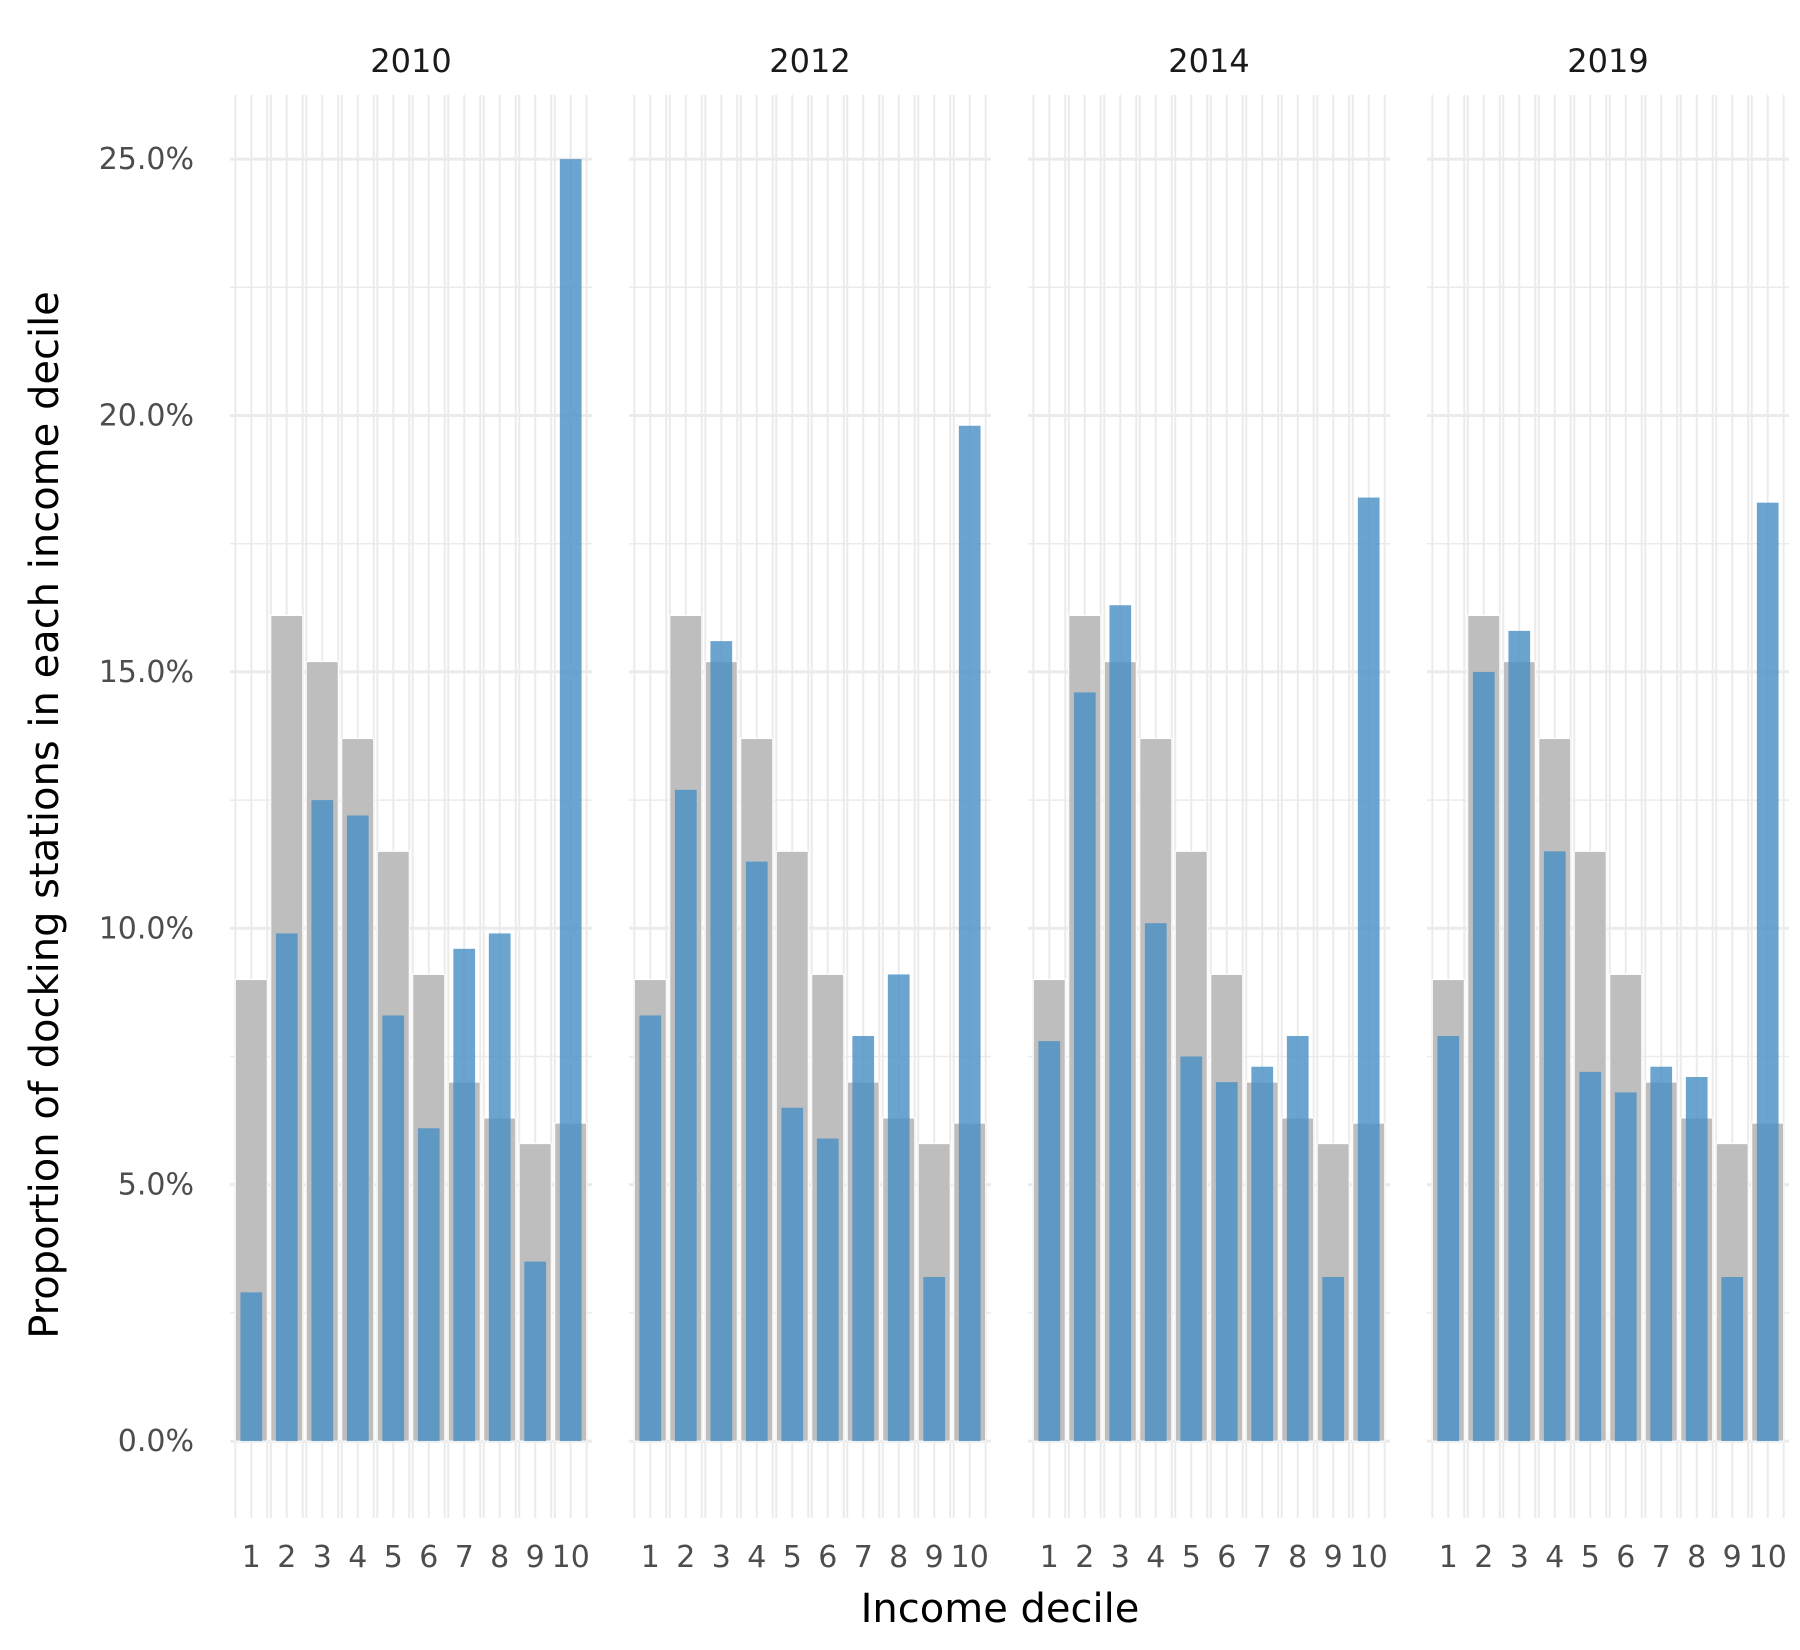  Describe the element at coordinates (1607, 61) in the screenshot. I see `facet-label: 2019` at that location.